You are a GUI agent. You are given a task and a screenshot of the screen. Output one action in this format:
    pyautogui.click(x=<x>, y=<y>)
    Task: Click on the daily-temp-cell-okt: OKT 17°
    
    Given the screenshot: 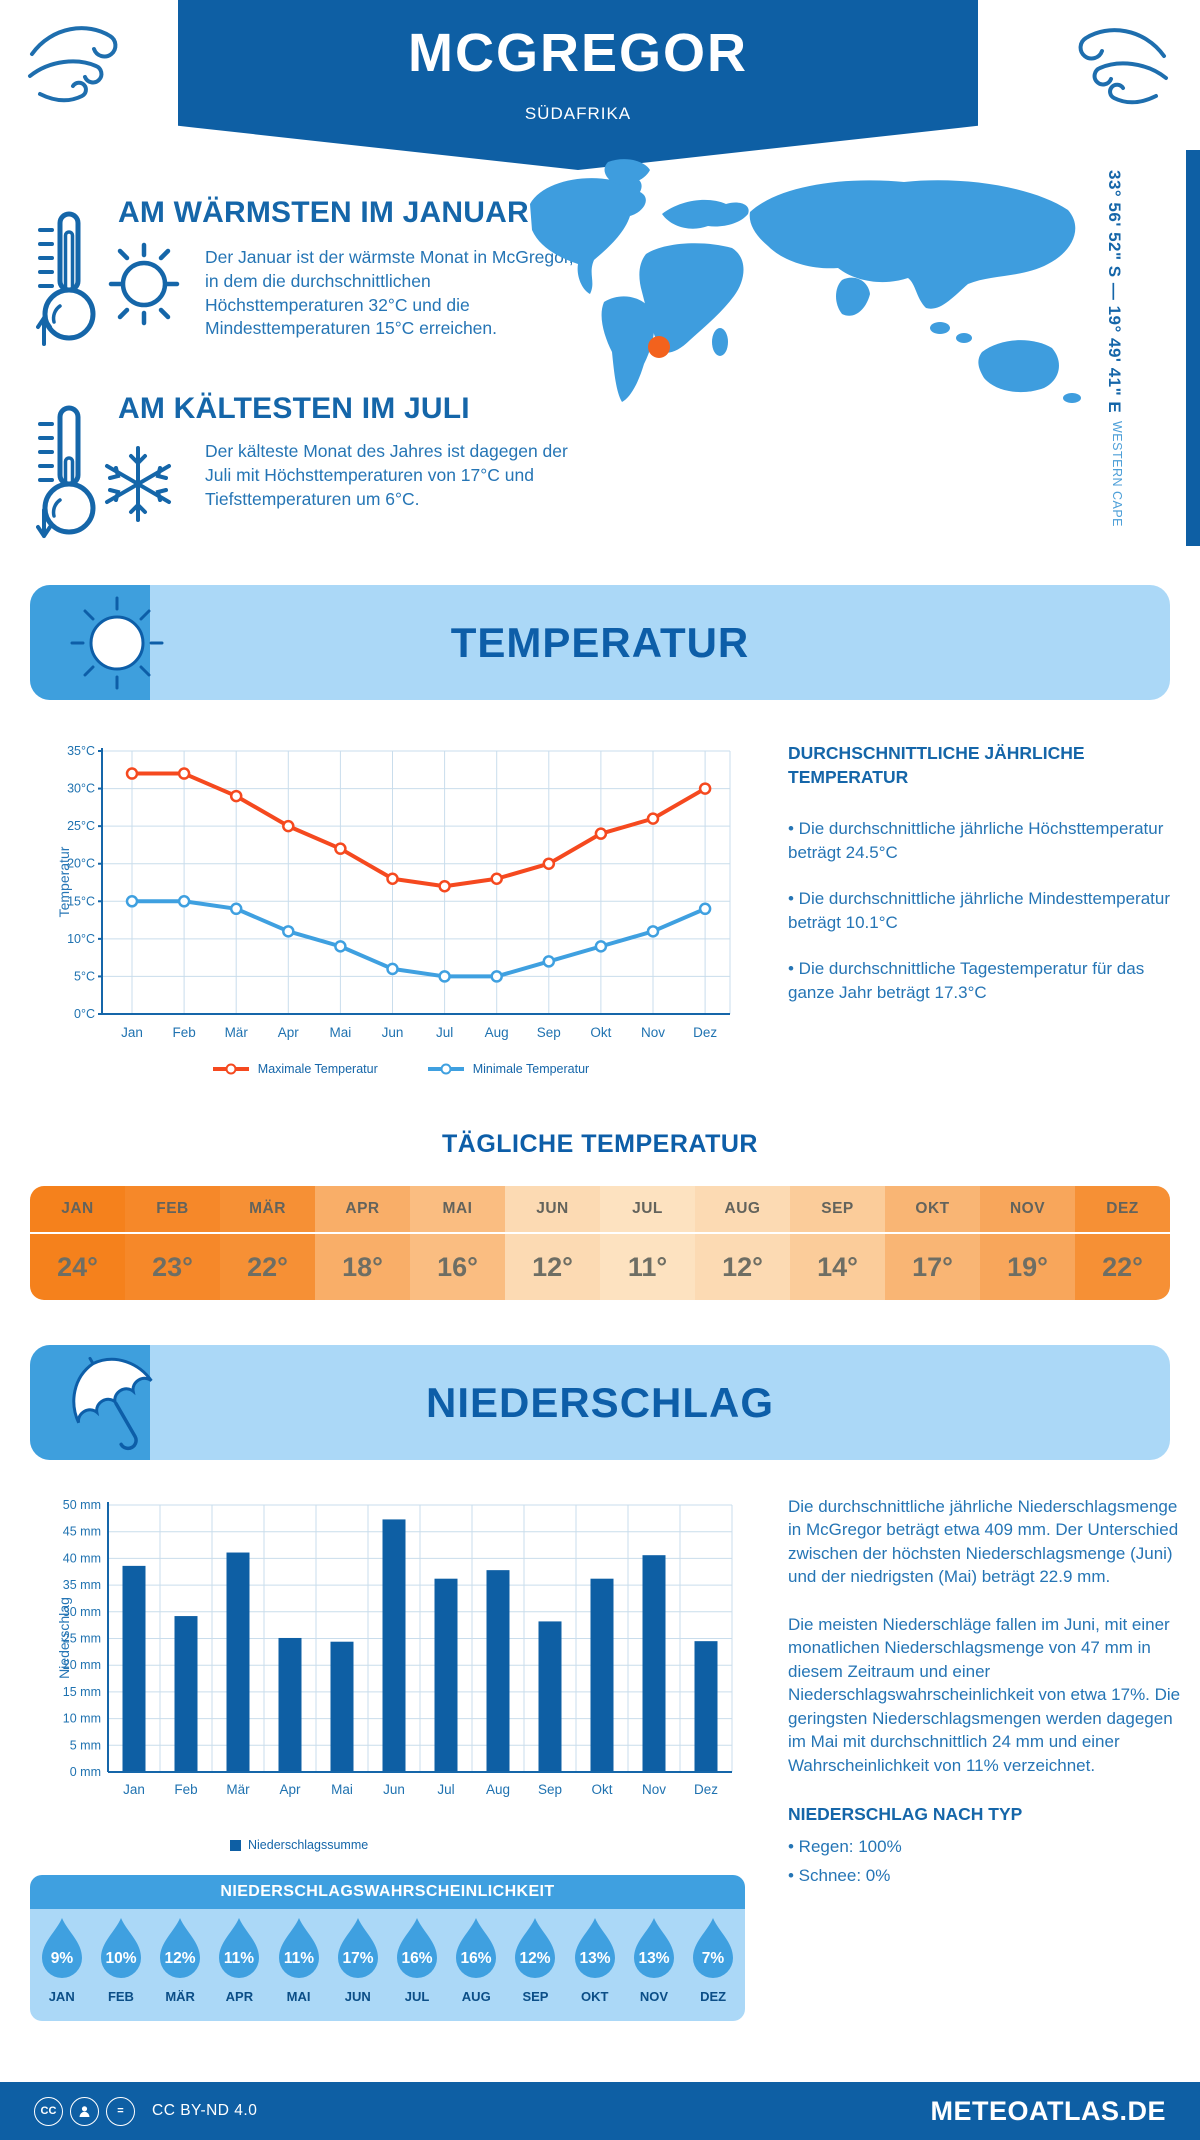 What is the action you would take?
    pyautogui.click(x=932, y=1243)
    